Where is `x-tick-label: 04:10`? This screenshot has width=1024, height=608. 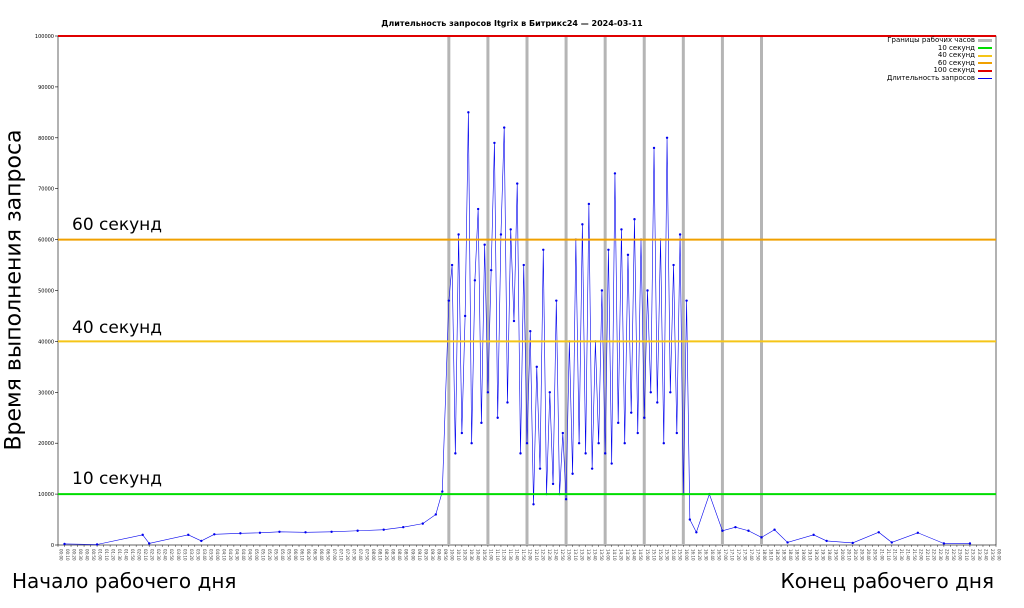
x-tick-label: 04:10 is located at coordinates (223, 555).